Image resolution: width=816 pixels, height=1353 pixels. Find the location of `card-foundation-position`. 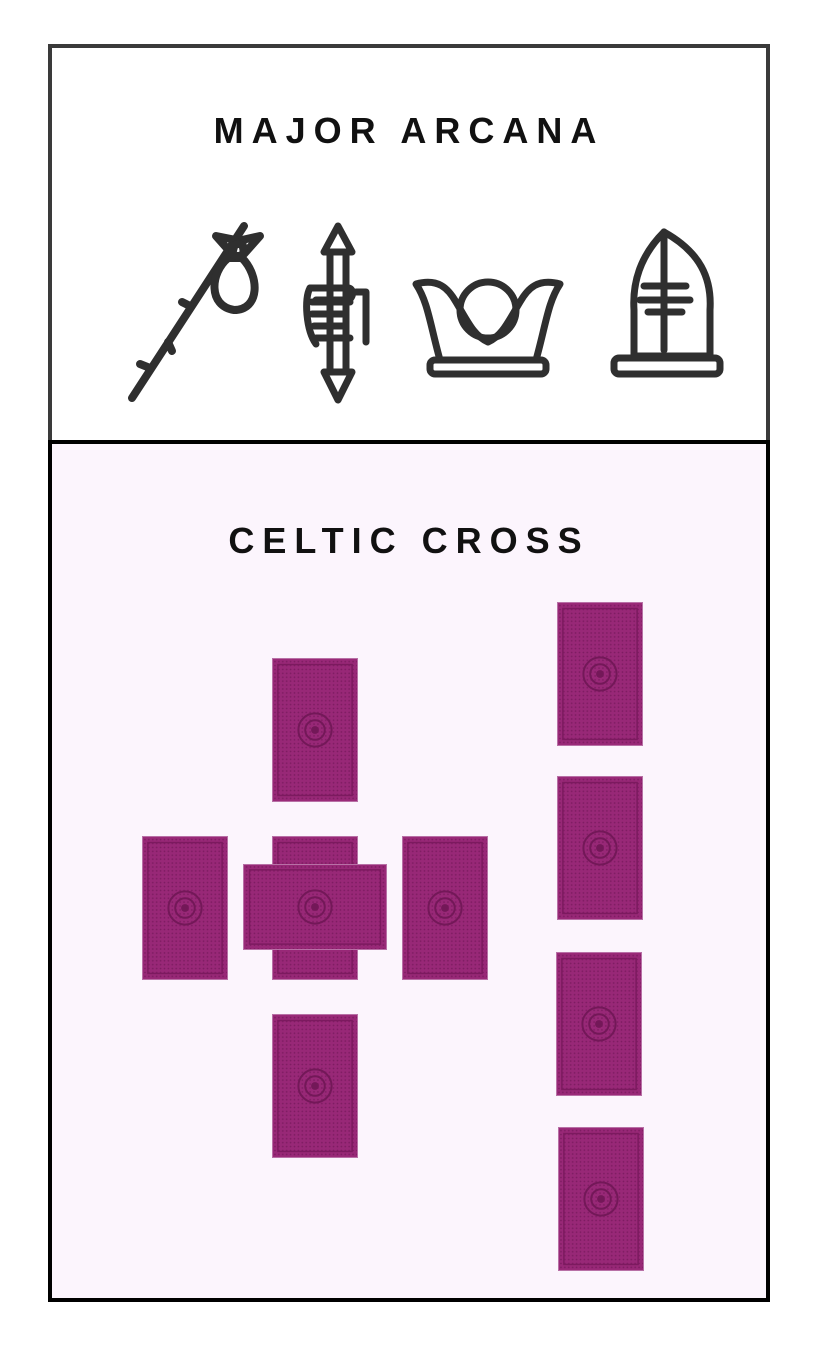

card-foundation-position is located at coordinates (315, 1086).